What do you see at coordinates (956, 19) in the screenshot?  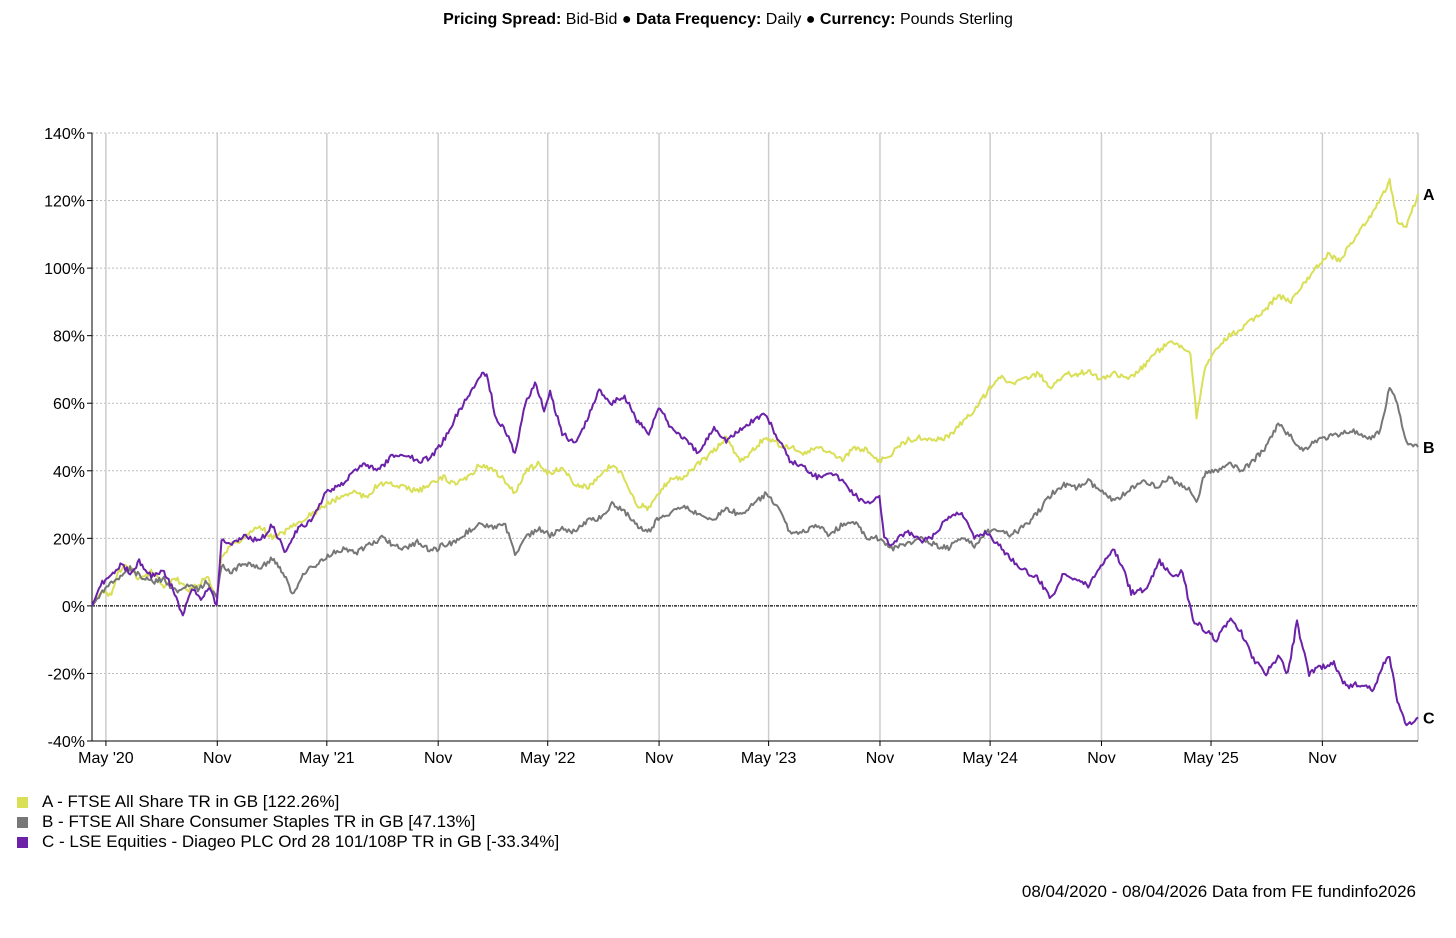 I see `currency-value: Pounds Sterling` at bounding box center [956, 19].